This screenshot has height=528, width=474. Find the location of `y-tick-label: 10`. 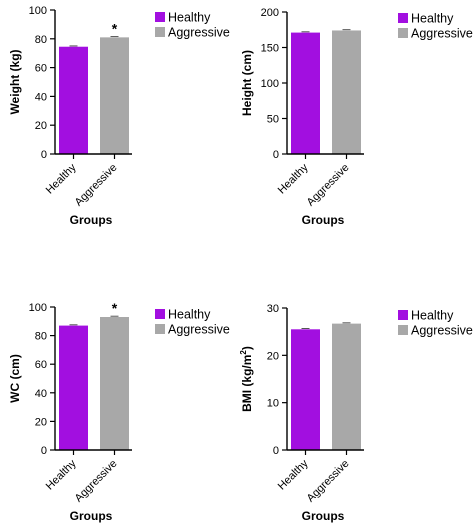

y-tick-label: 10 is located at coordinates (273, 404).